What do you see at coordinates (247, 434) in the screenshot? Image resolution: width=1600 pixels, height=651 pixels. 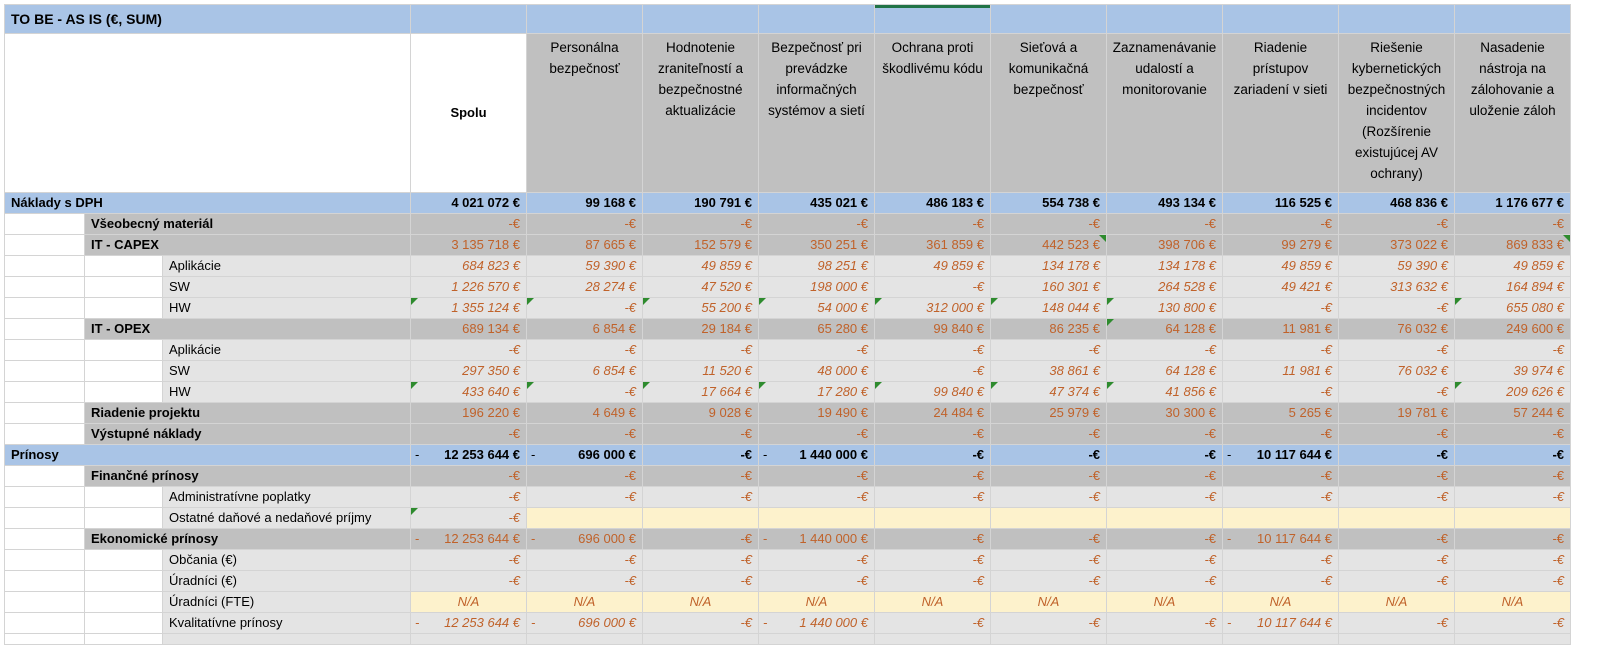 I see `row-label: Výstupné náklady` at bounding box center [247, 434].